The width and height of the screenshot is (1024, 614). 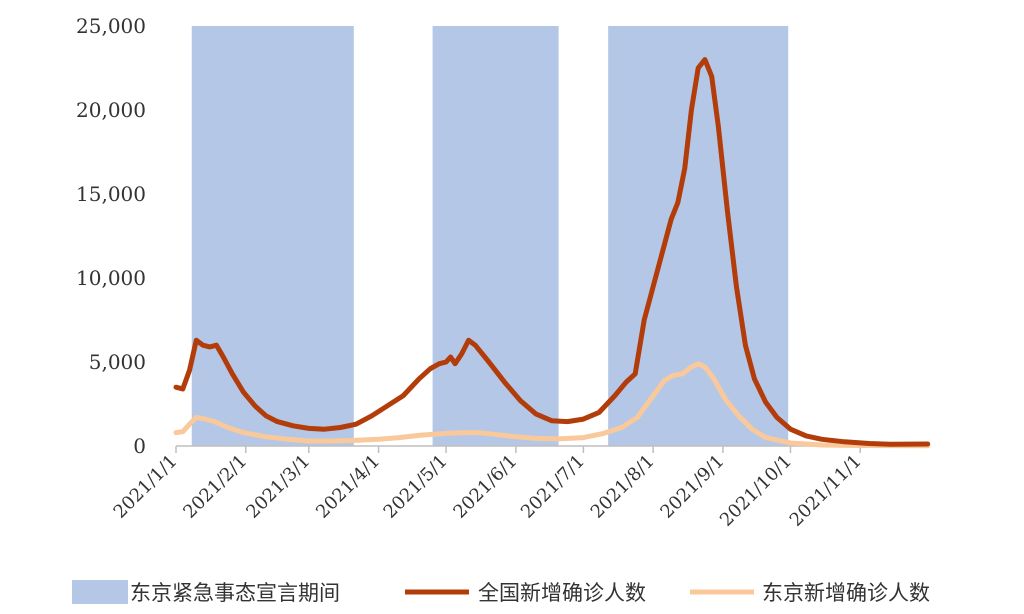 I want to click on y-tick-label: 0, so click(x=139, y=446).